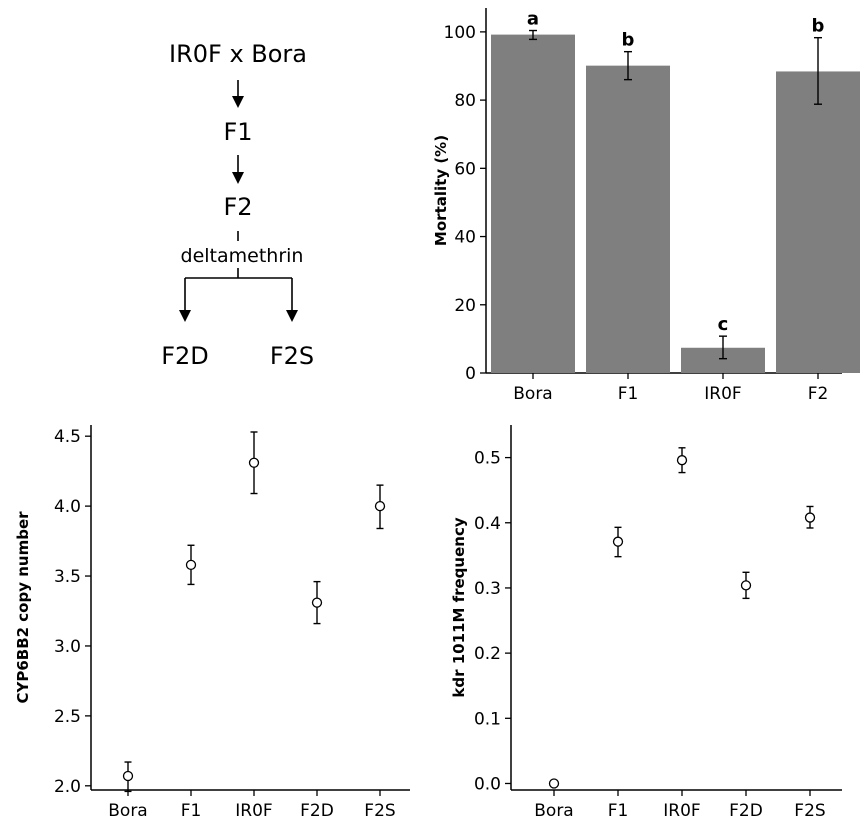  I want to click on y-tick-label: 0.2, so click(487, 654).